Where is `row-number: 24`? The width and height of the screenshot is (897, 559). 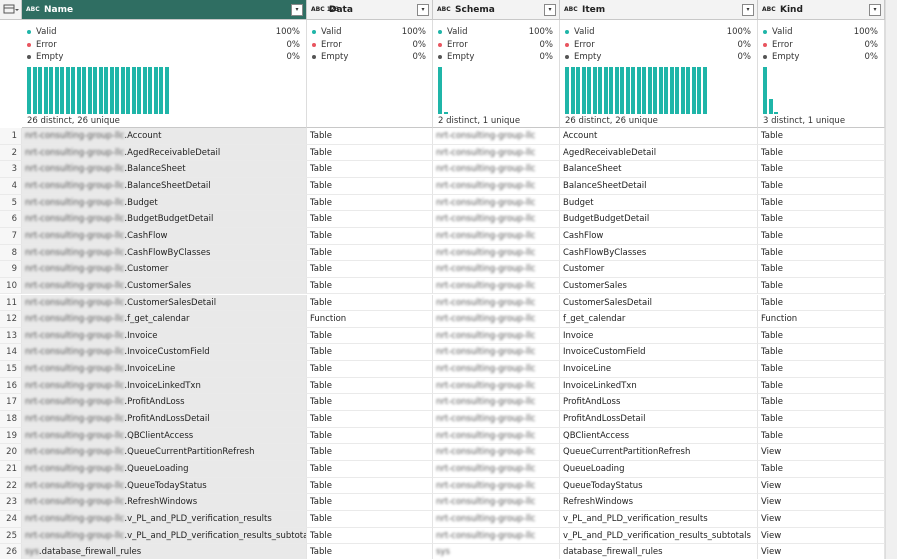 row-number: 24 is located at coordinates (11, 519).